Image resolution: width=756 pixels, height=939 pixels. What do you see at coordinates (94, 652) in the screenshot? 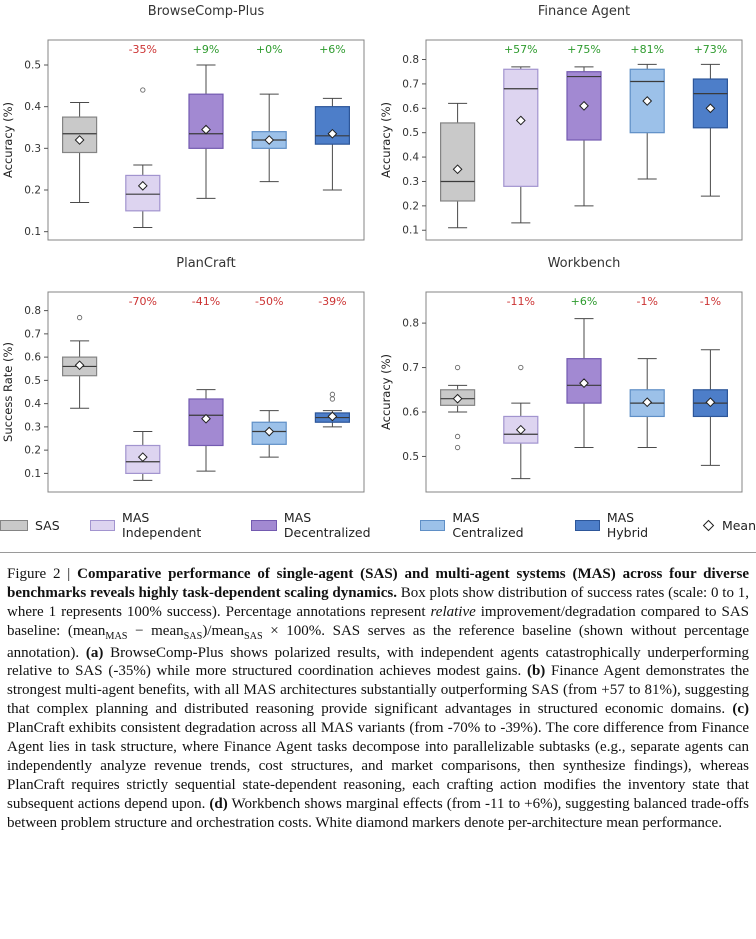
I see `caption-segment: (a)` at bounding box center [94, 652].